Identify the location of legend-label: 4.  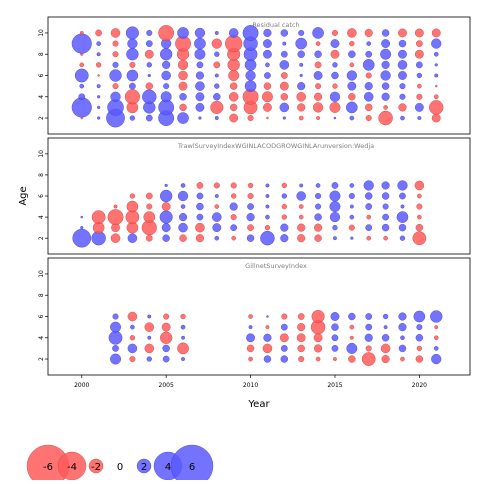
(168, 467).